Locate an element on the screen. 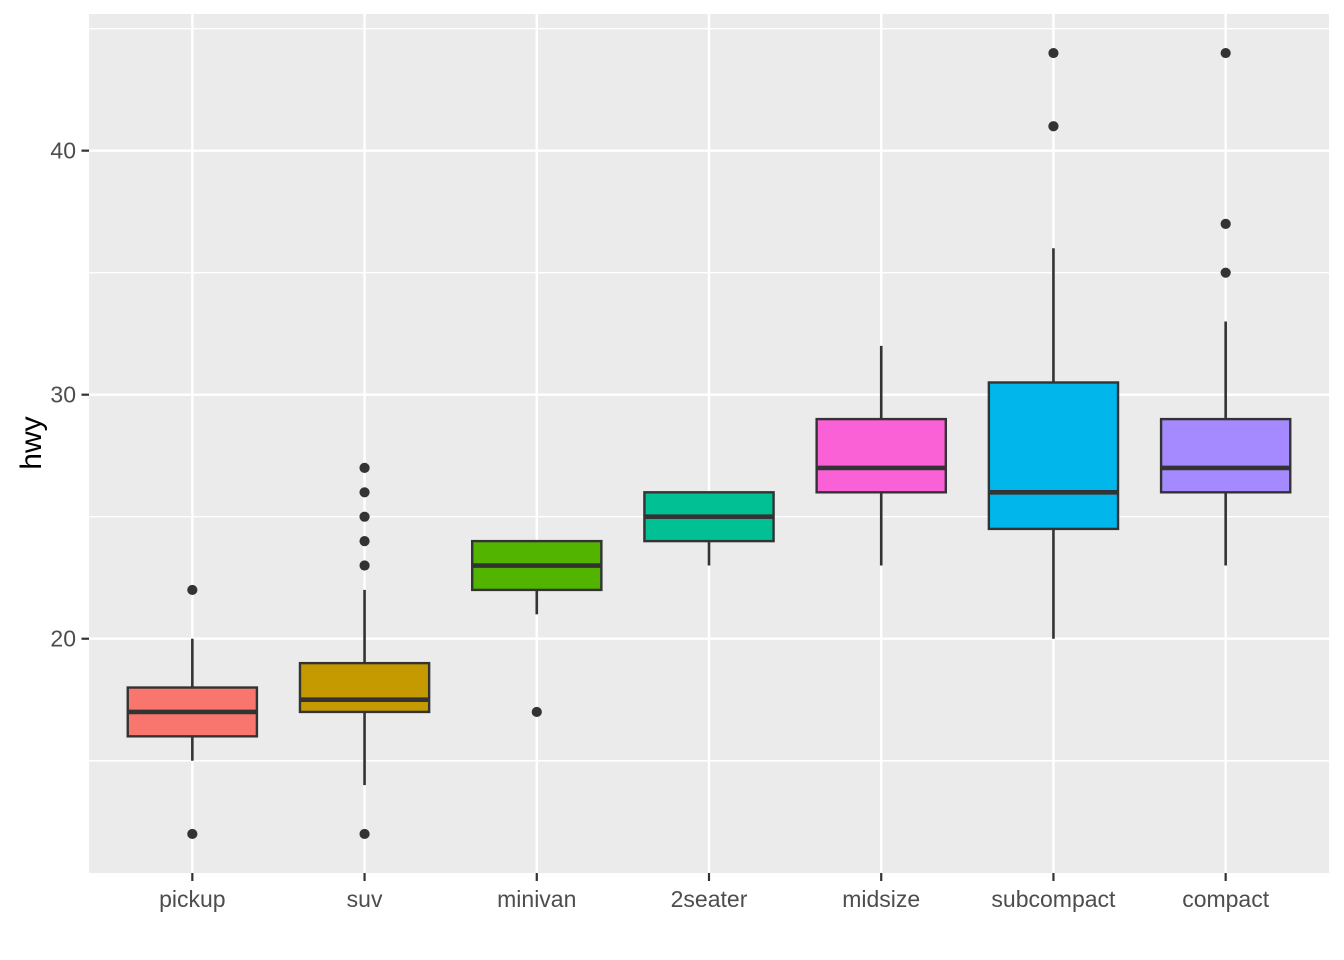  box-midsize is located at coordinates (881, 455).